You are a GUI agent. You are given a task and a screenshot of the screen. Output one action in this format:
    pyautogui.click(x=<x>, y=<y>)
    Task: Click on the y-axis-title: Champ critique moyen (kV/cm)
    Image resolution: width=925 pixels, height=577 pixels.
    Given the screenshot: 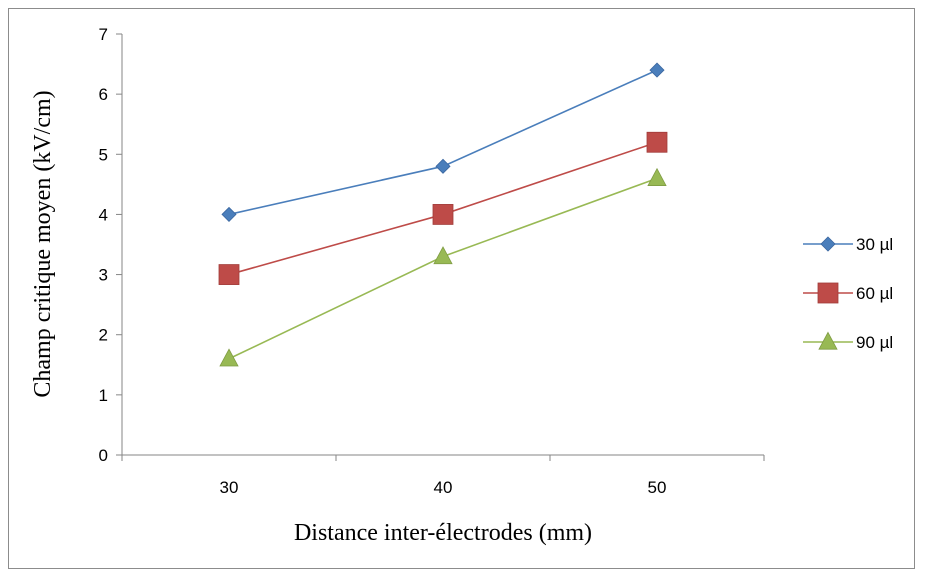 What is the action you would take?
    pyautogui.click(x=43, y=243)
    